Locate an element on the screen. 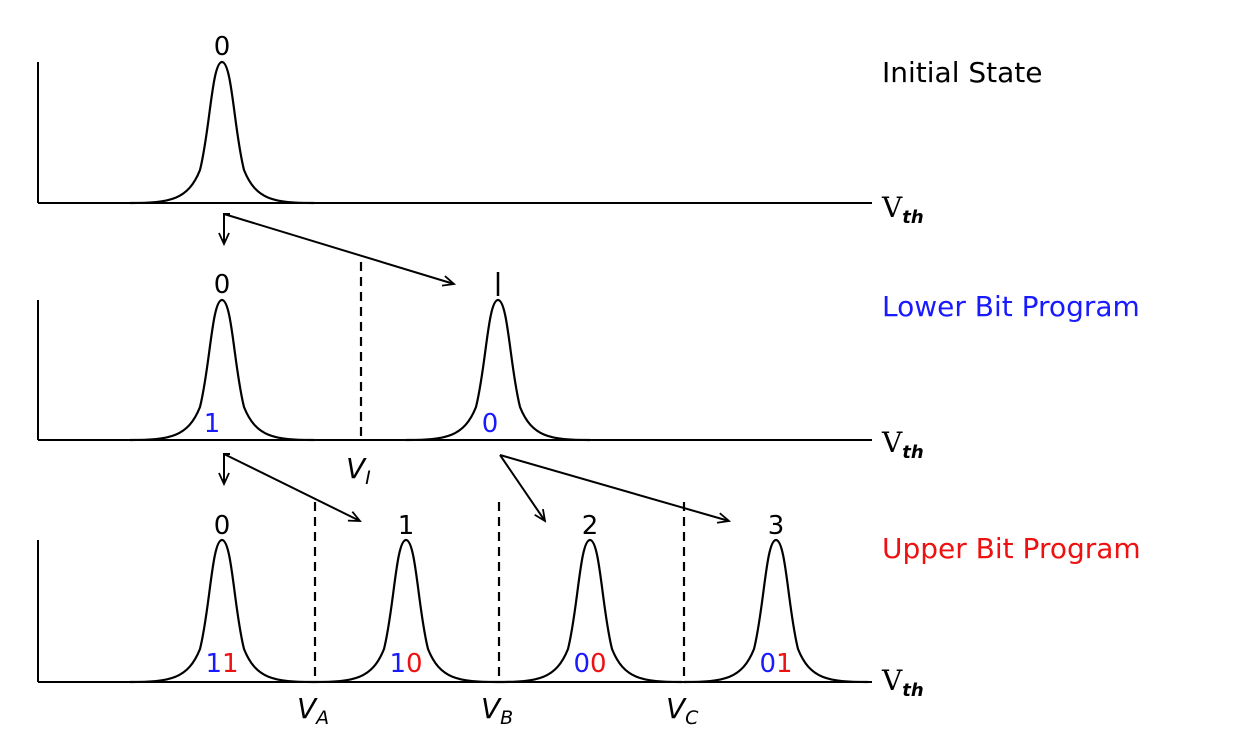 The width and height of the screenshot is (1242, 748). threshold-label-va: VA is located at coordinates (313, 710).